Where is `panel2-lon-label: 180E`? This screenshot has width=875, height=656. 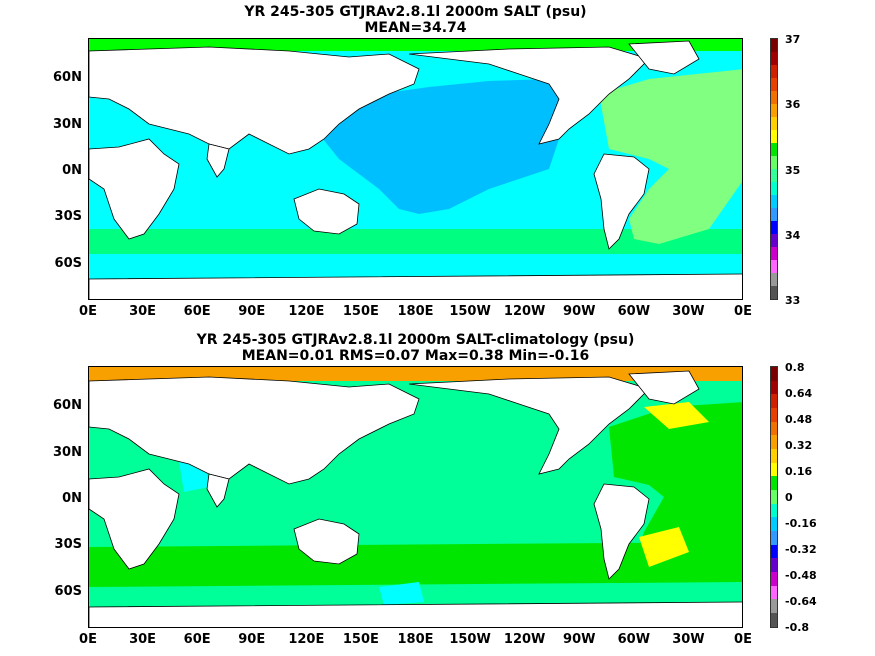 panel2-lon-label: 180E is located at coordinates (415, 639).